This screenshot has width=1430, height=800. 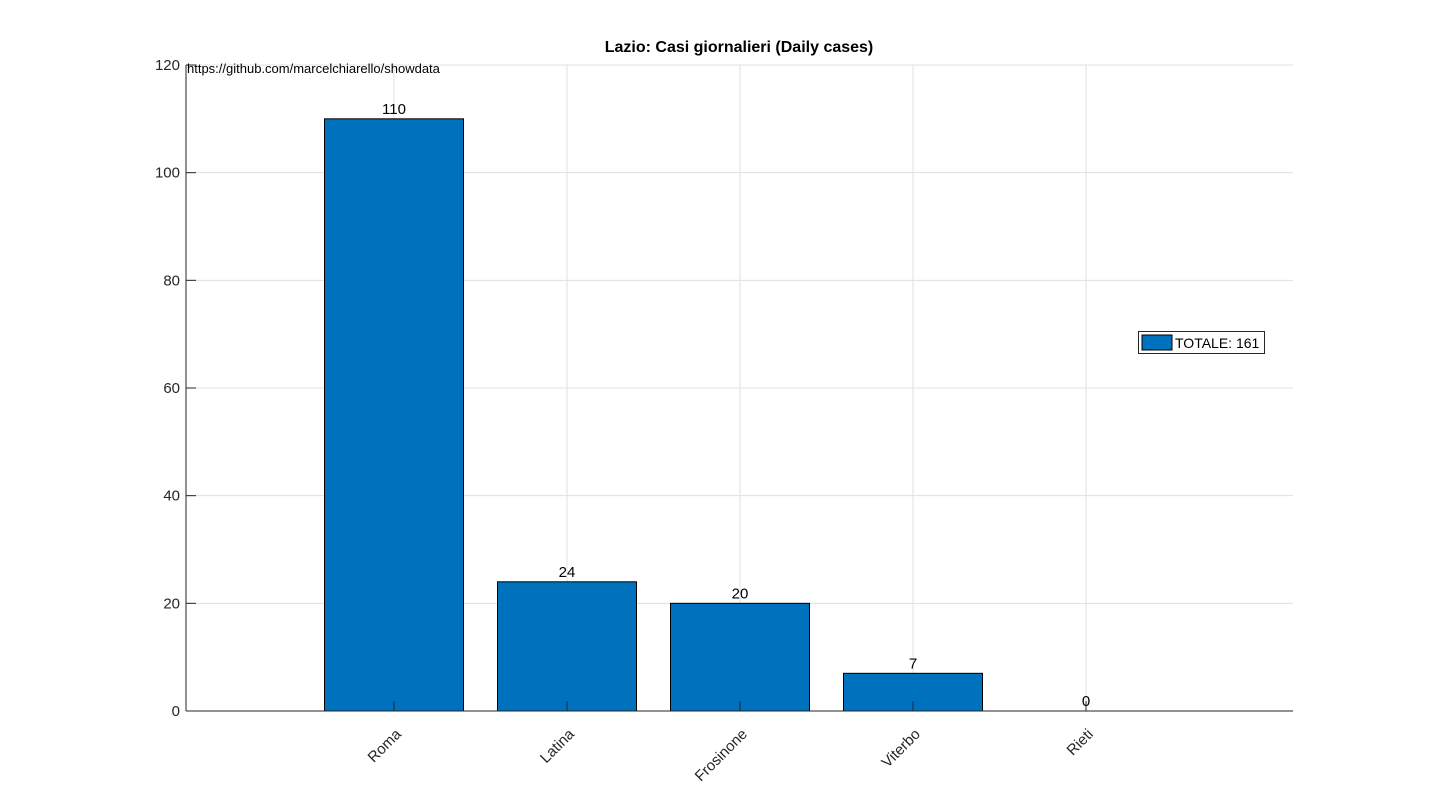 What do you see at coordinates (557, 745) in the screenshot?
I see `x-tick-label: Latina` at bounding box center [557, 745].